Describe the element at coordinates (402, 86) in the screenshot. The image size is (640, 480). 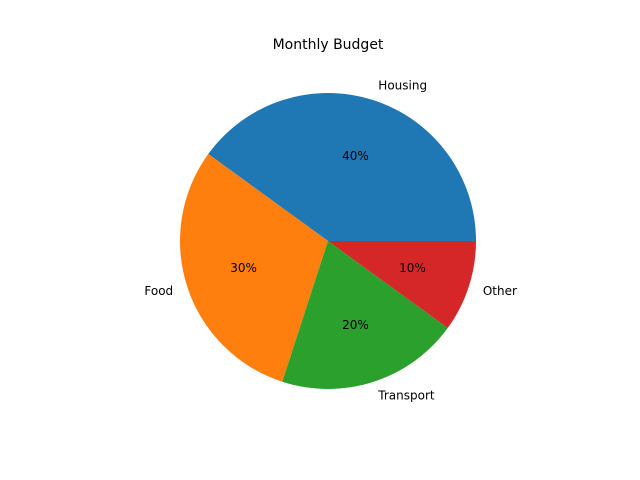
I see `slice-label-housing: Housing` at that location.